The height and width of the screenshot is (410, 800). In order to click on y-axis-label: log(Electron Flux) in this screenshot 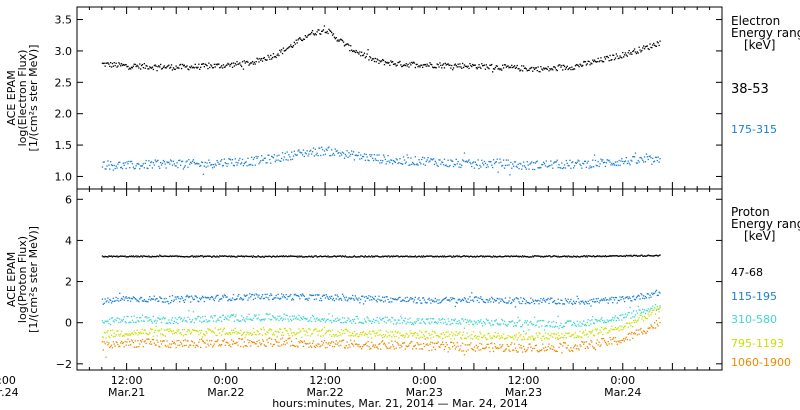, I will do `click(22, 98)`.